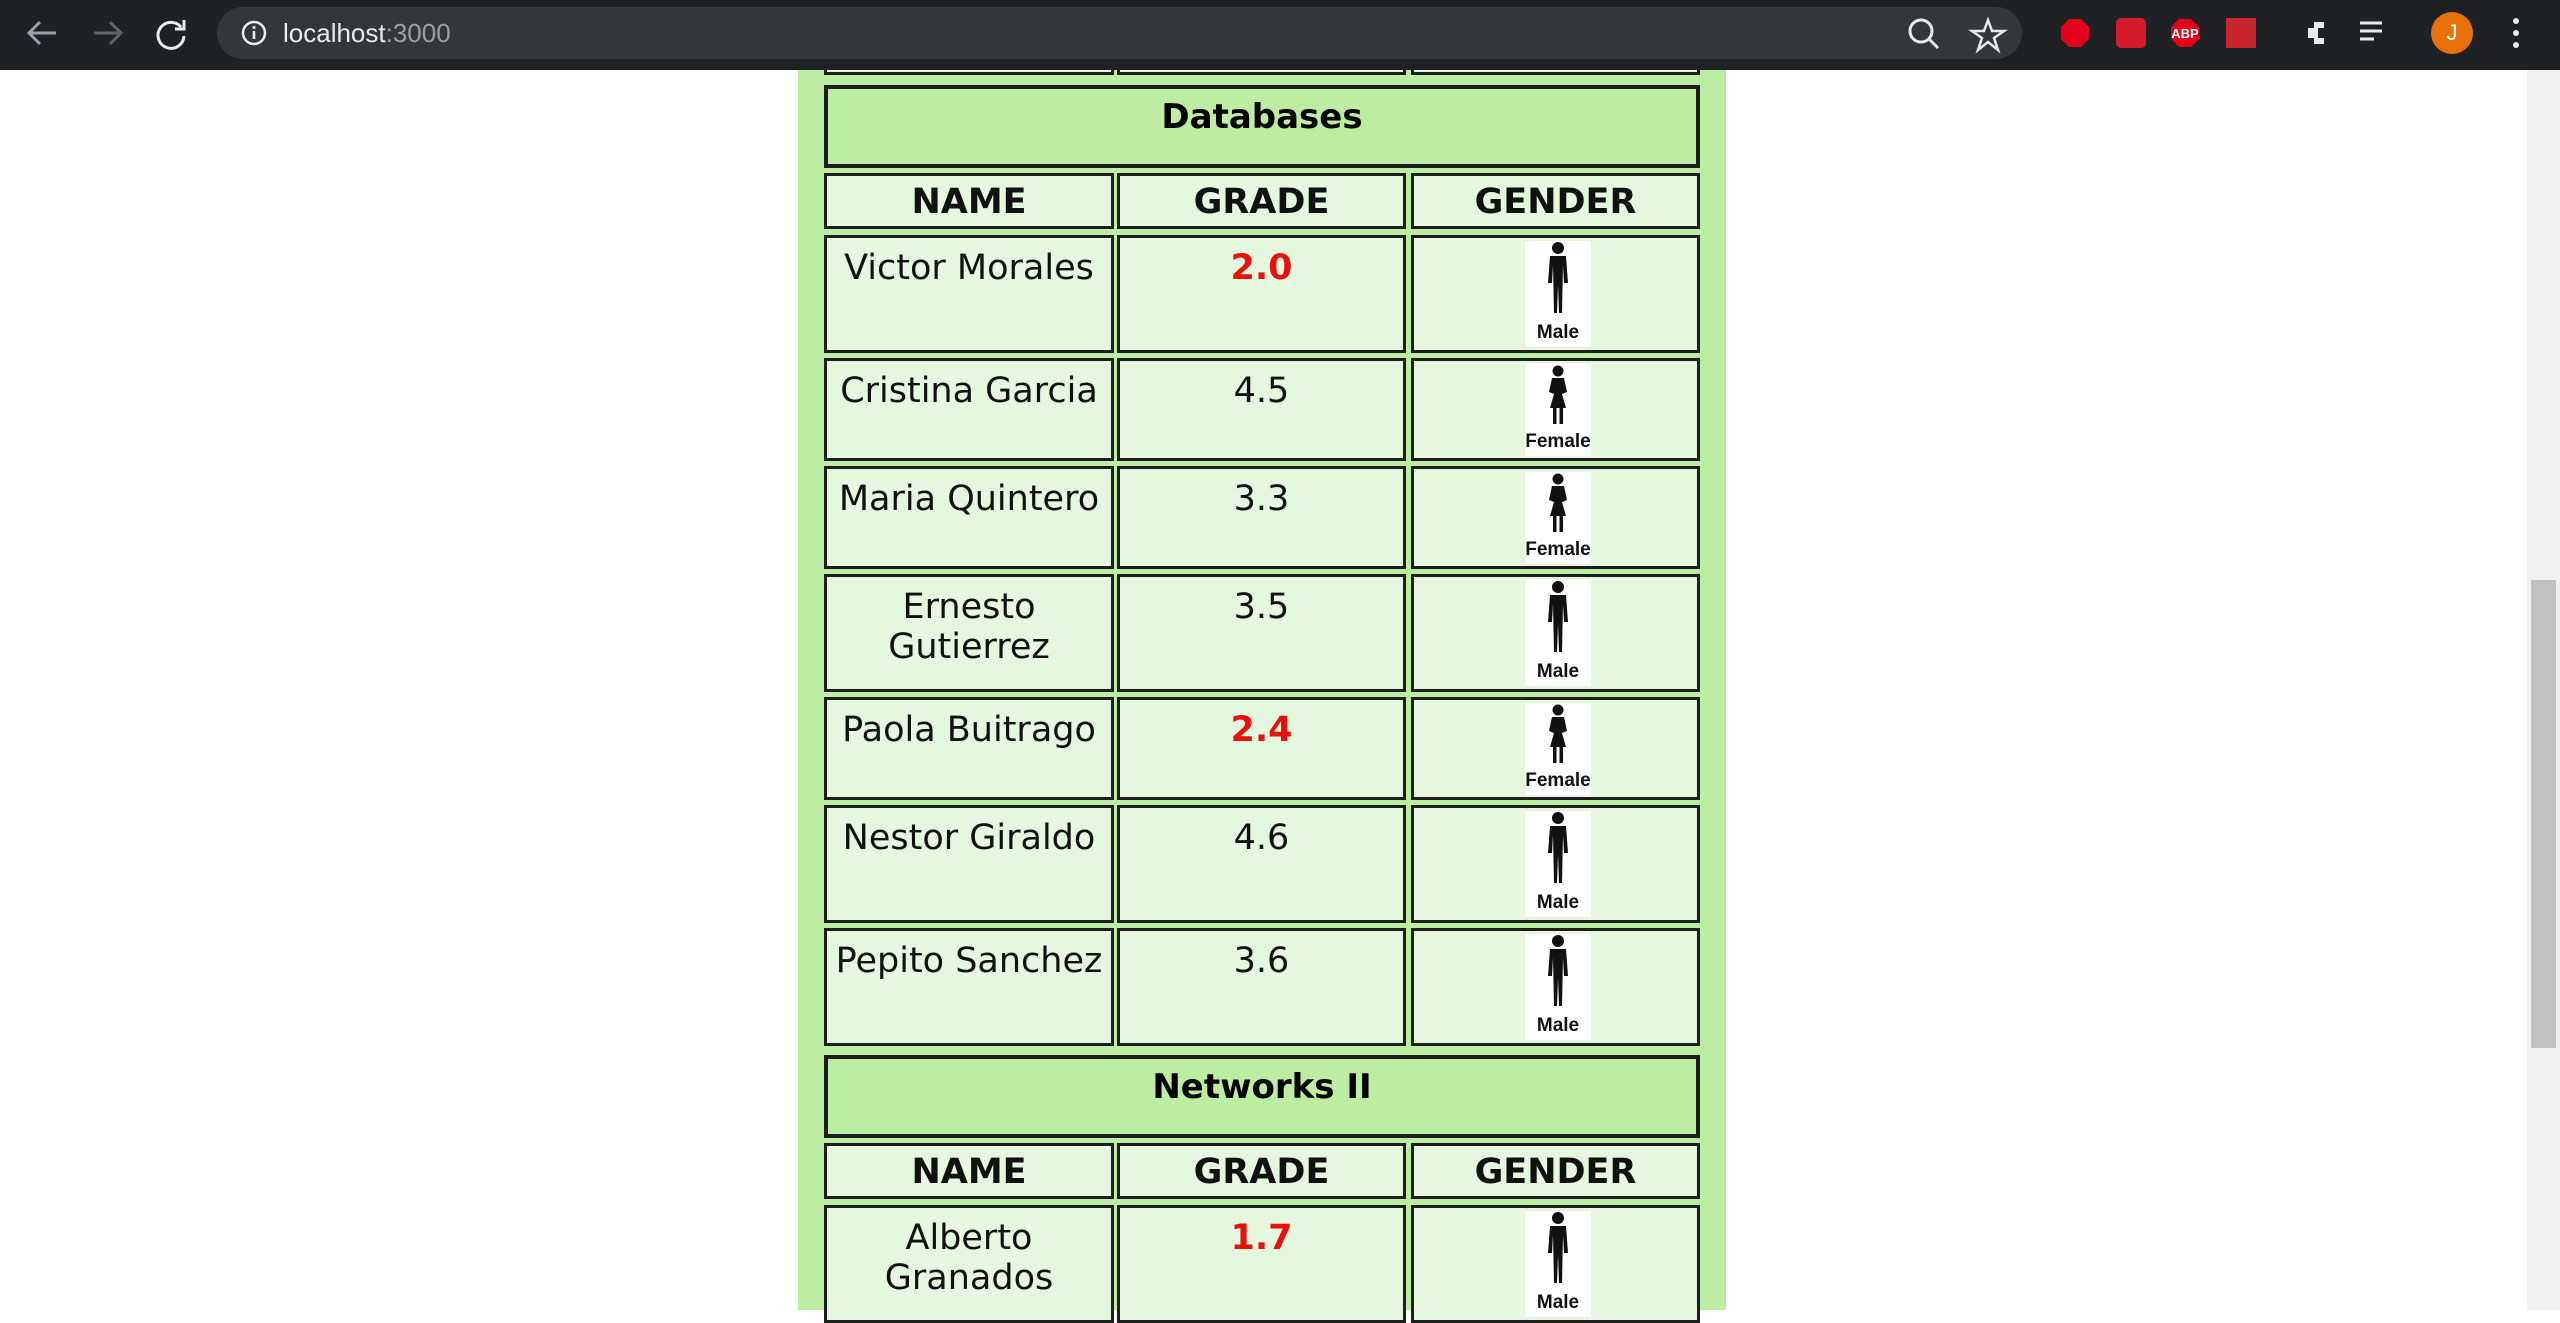 The width and height of the screenshot is (2560, 1323). Describe the element at coordinates (1262, 126) in the screenshot. I see `section-title: Databases` at that location.